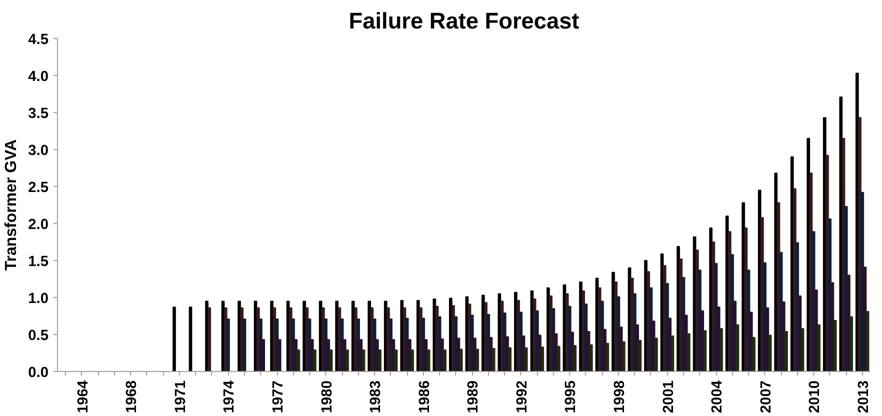 Image resolution: width=882 pixels, height=416 pixels. I want to click on x-tick-label: 1986, so click(424, 397).